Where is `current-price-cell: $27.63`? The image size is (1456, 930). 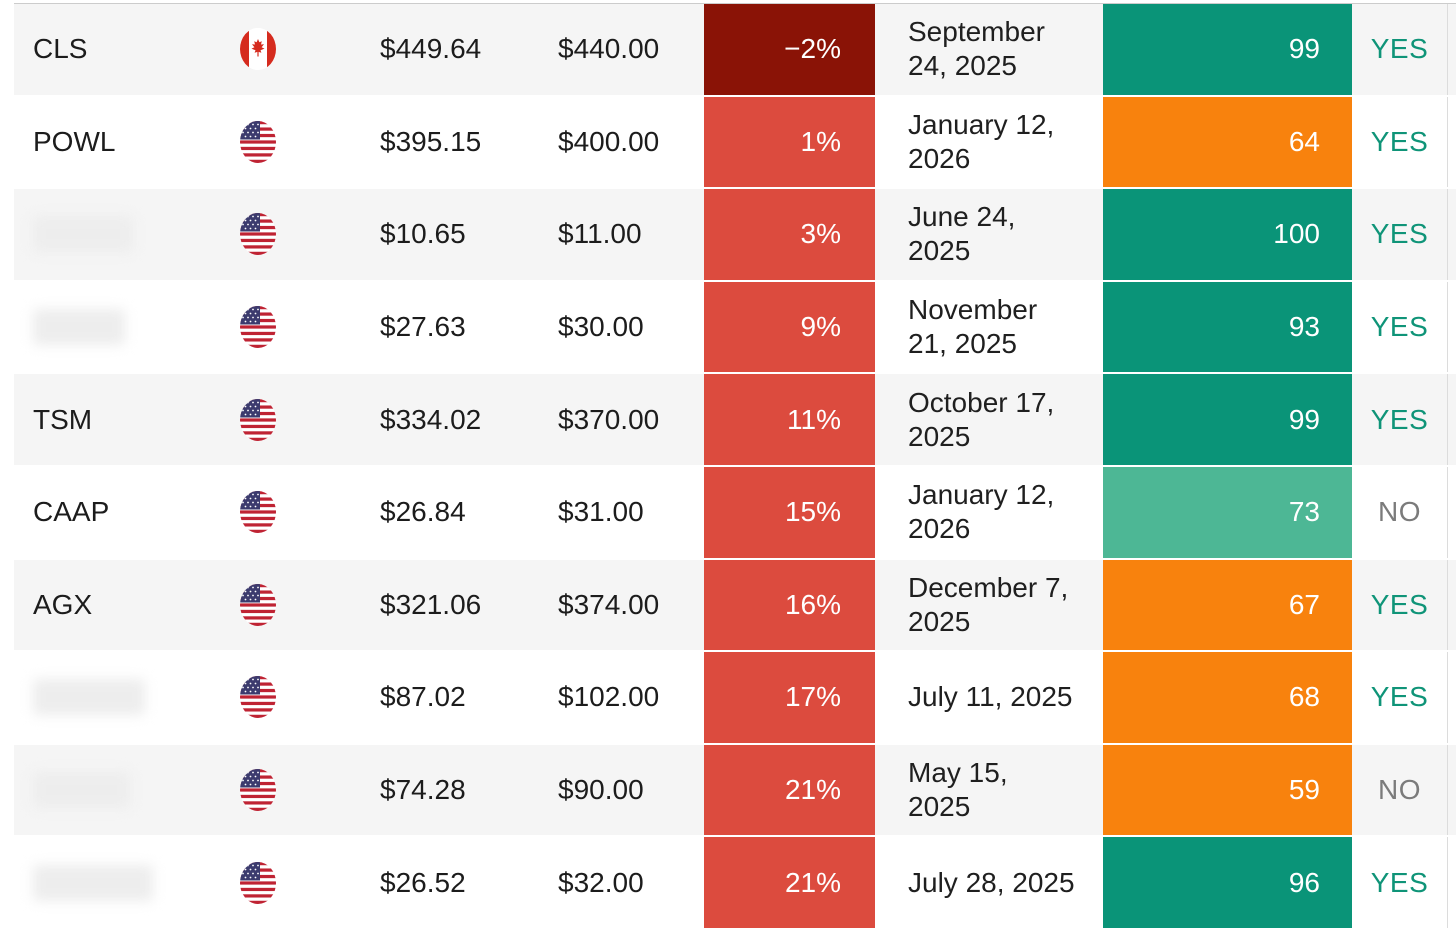
current-price-cell: $27.63 is located at coordinates (390, 327).